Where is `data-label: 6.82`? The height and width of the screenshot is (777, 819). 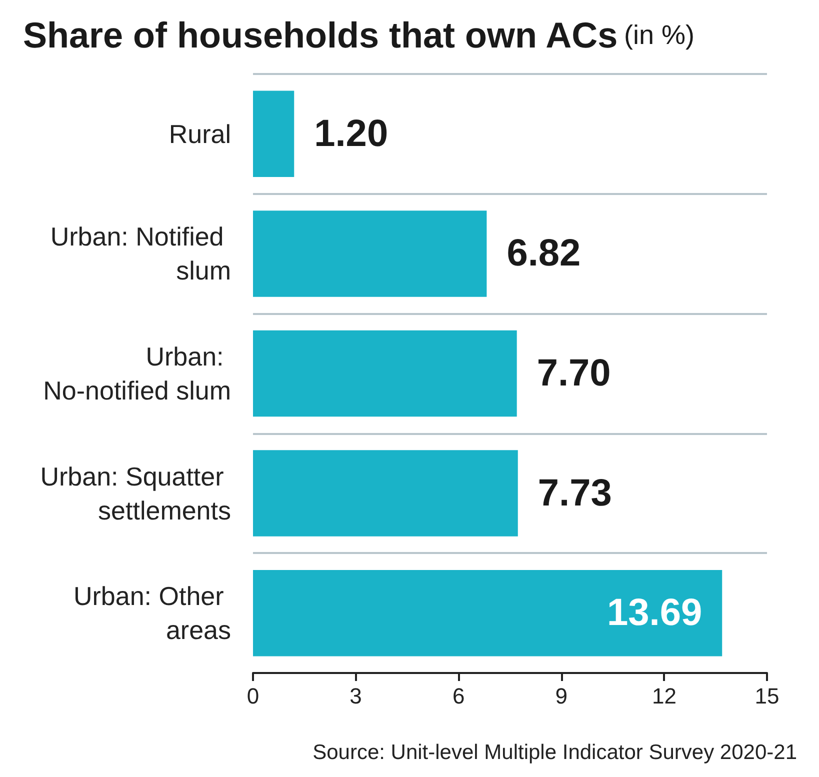
data-label: 6.82 is located at coordinates (543, 253).